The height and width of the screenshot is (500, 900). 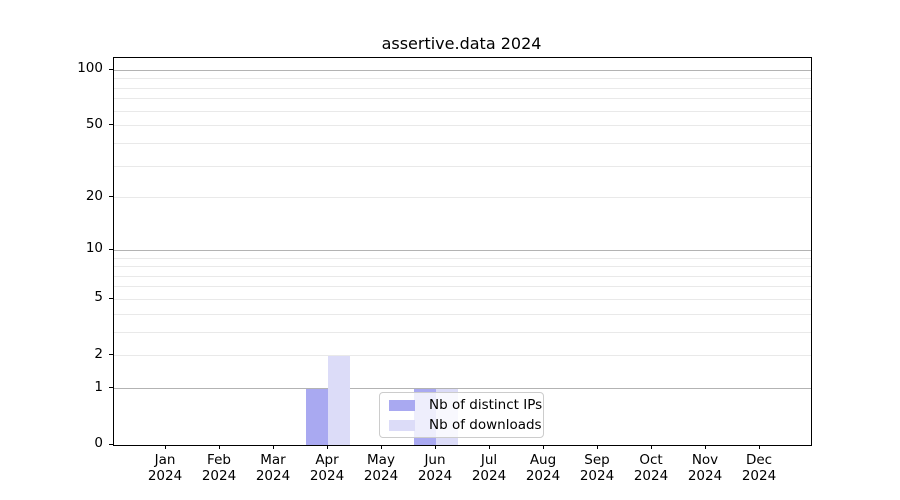 I want to click on bar-downloads-apr, so click(x=339, y=400).